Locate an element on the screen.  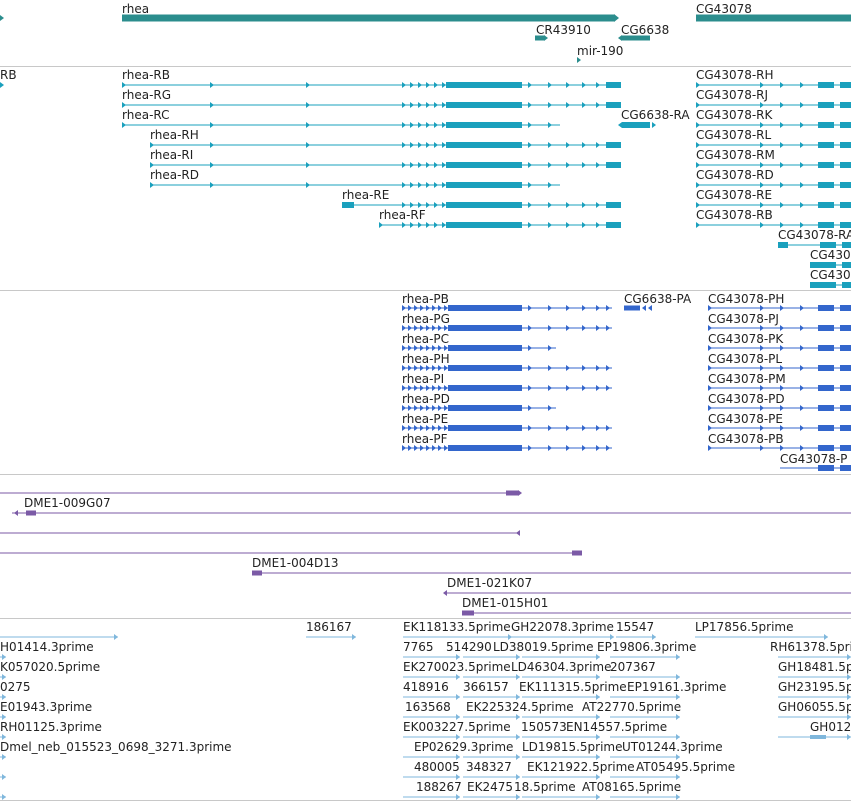
est-label: LD38019.5prime is located at coordinates (543, 647).